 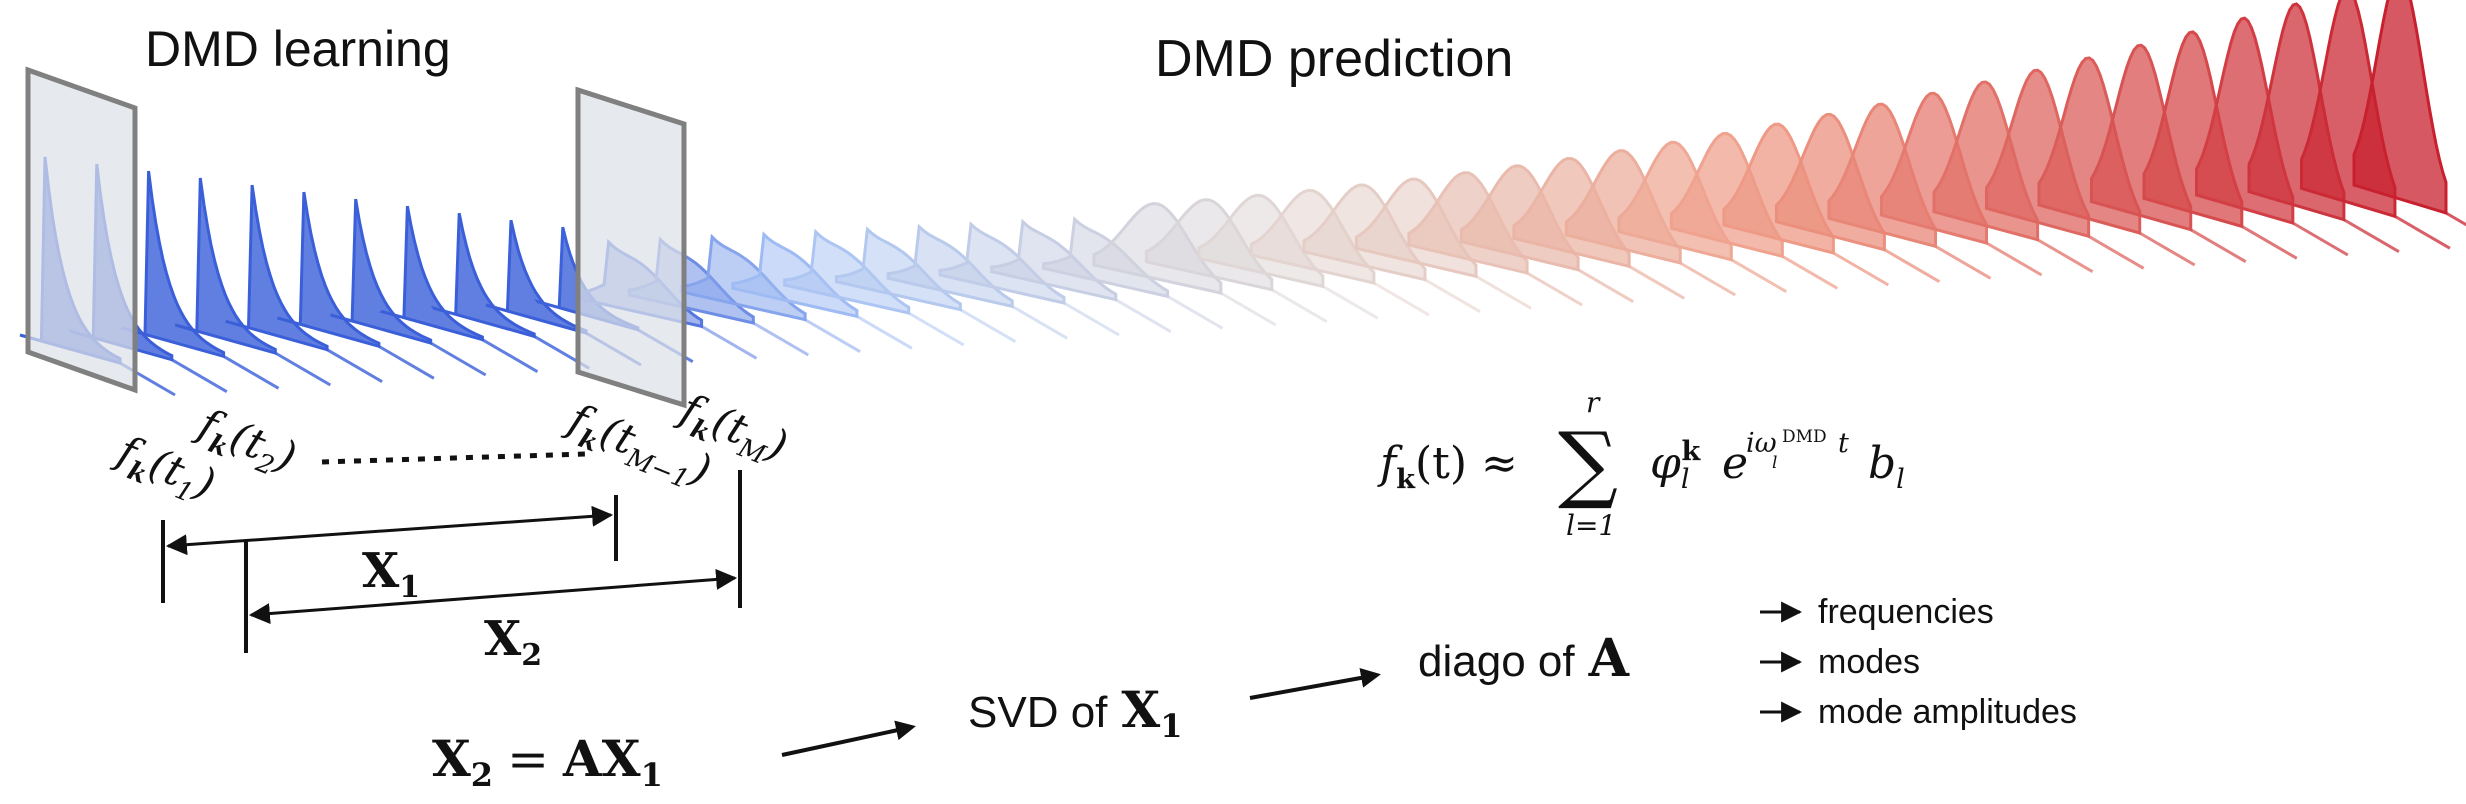 What do you see at coordinates (1947, 712) in the screenshot?
I see `svg-text: mode amplitudes` at bounding box center [1947, 712].